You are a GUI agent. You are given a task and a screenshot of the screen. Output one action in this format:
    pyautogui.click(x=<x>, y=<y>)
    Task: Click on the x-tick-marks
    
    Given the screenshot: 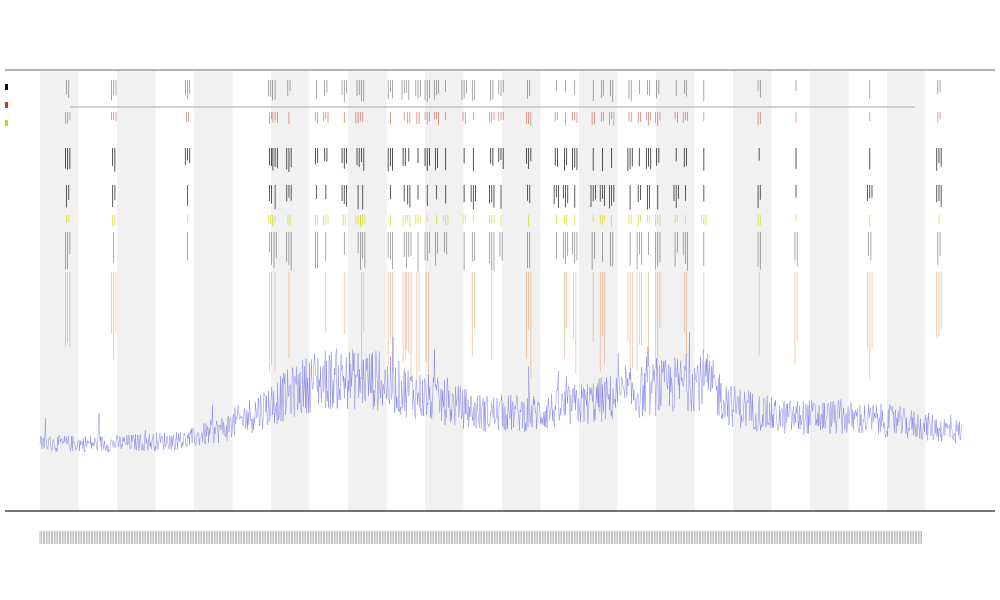 What is the action you would take?
    pyautogui.click(x=480, y=537)
    